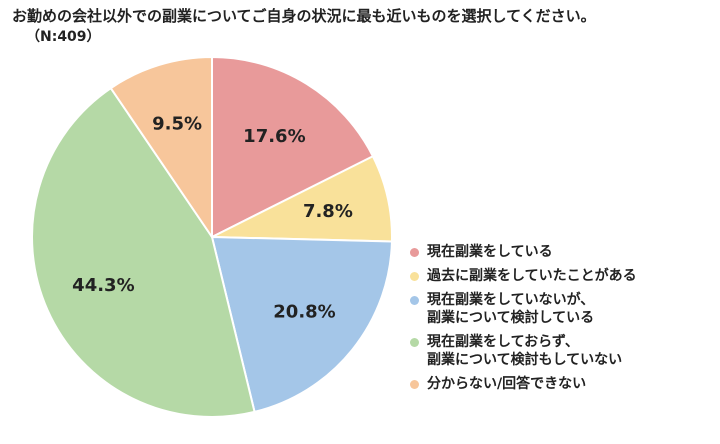 The width and height of the screenshot is (720, 444). I want to click on chart-title: お勤めの会社以外での副業についてご自身の状況に最も近いものを選択してください。, so click(304, 16).